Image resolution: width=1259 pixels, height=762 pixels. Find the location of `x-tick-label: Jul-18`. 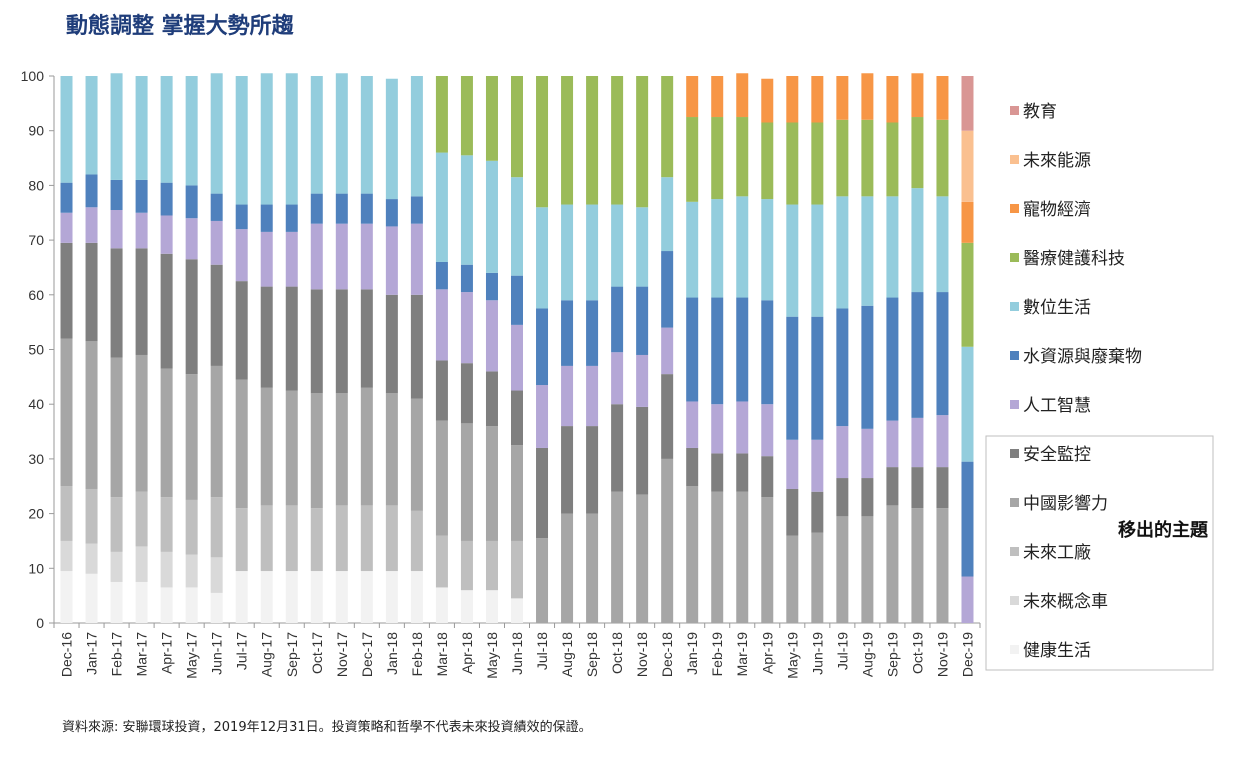

x-tick-label: Jul-18 is located at coordinates (542, 651).